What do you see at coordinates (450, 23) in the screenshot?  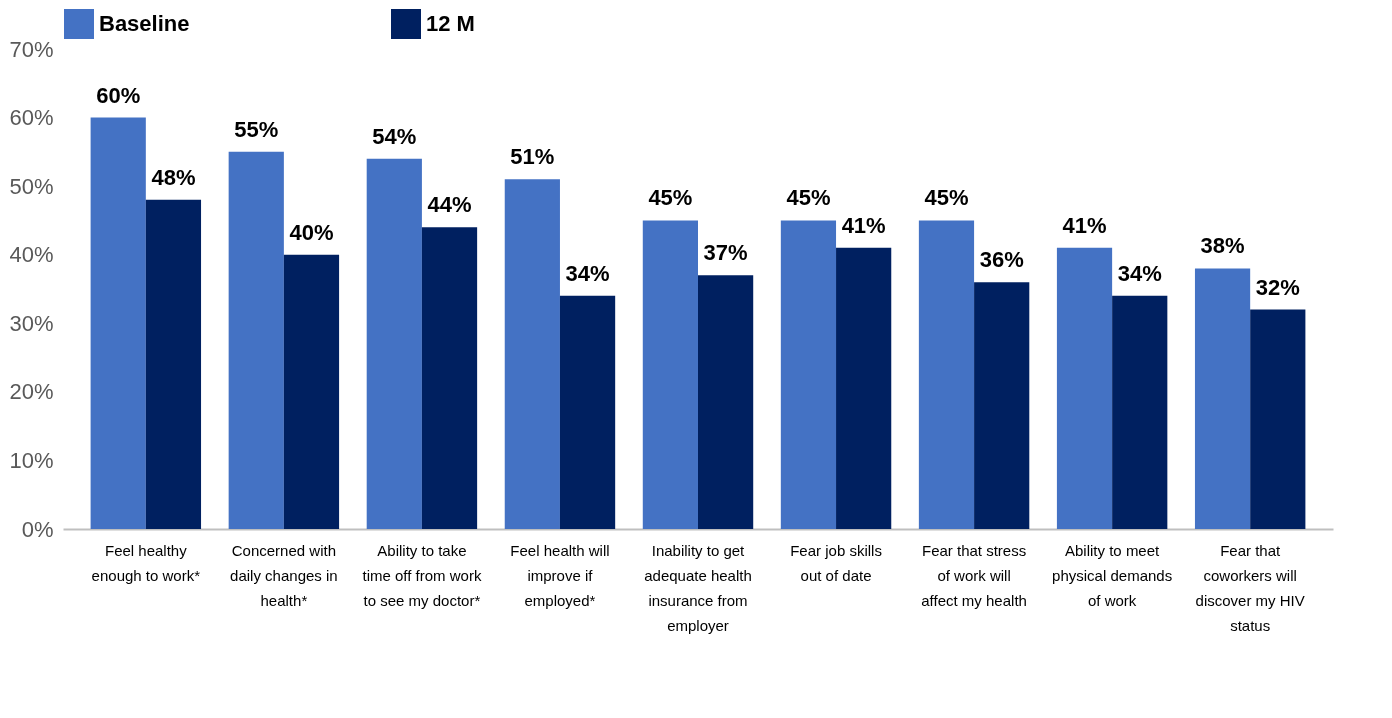 I see `legend-label: 12 M` at bounding box center [450, 23].